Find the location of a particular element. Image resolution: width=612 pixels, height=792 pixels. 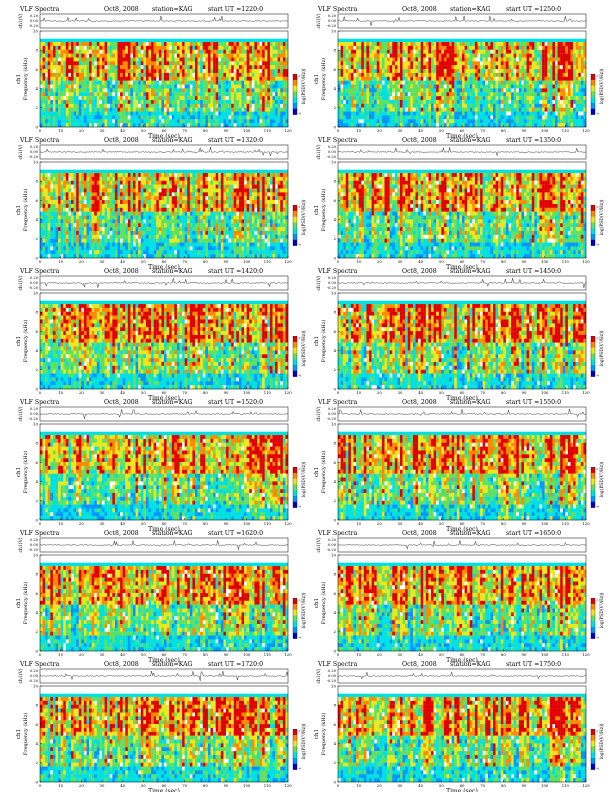

spectrogram-xtick-label: 100 is located at coordinates (545, 130).